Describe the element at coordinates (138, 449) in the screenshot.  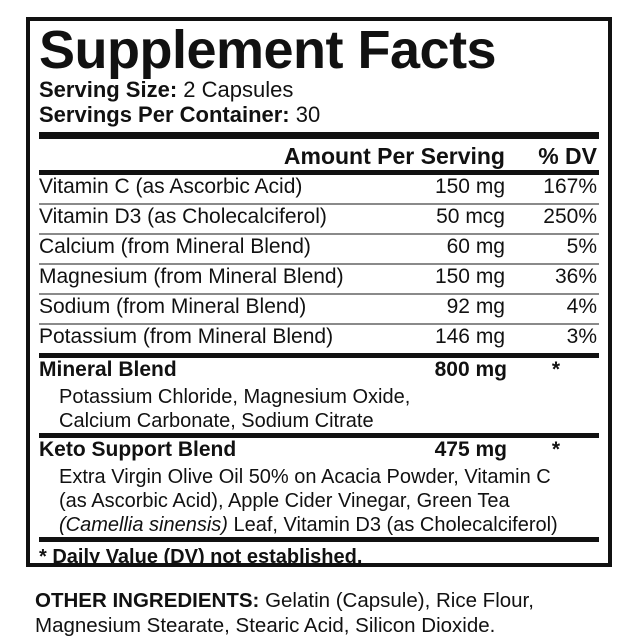
I see `blend-name: Keto Support Blend` at that location.